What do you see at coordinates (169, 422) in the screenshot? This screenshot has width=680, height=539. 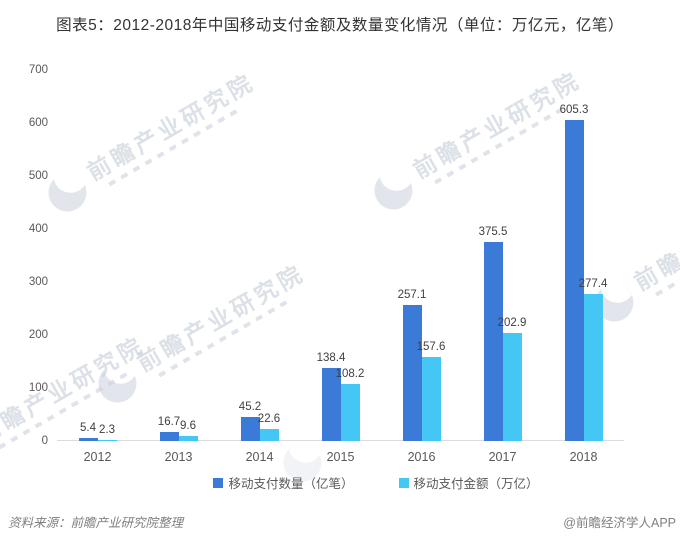 I see `bar-value-label: 16.7` at bounding box center [169, 422].